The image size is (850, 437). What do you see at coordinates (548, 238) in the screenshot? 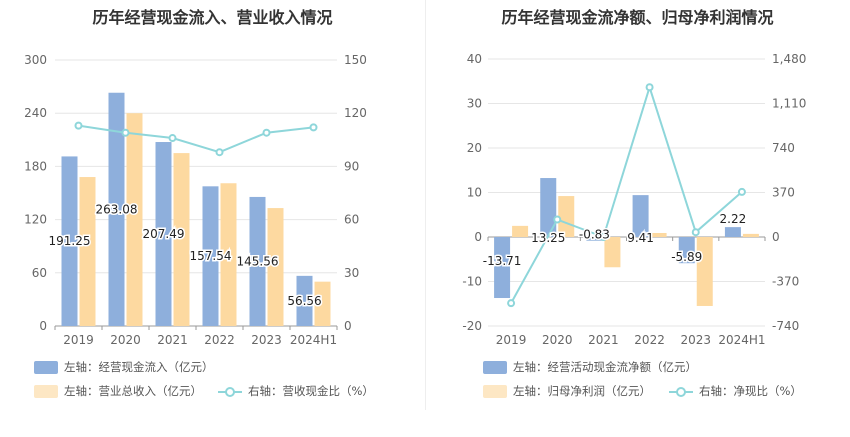
I see `data-label: 13.25` at bounding box center [548, 238].